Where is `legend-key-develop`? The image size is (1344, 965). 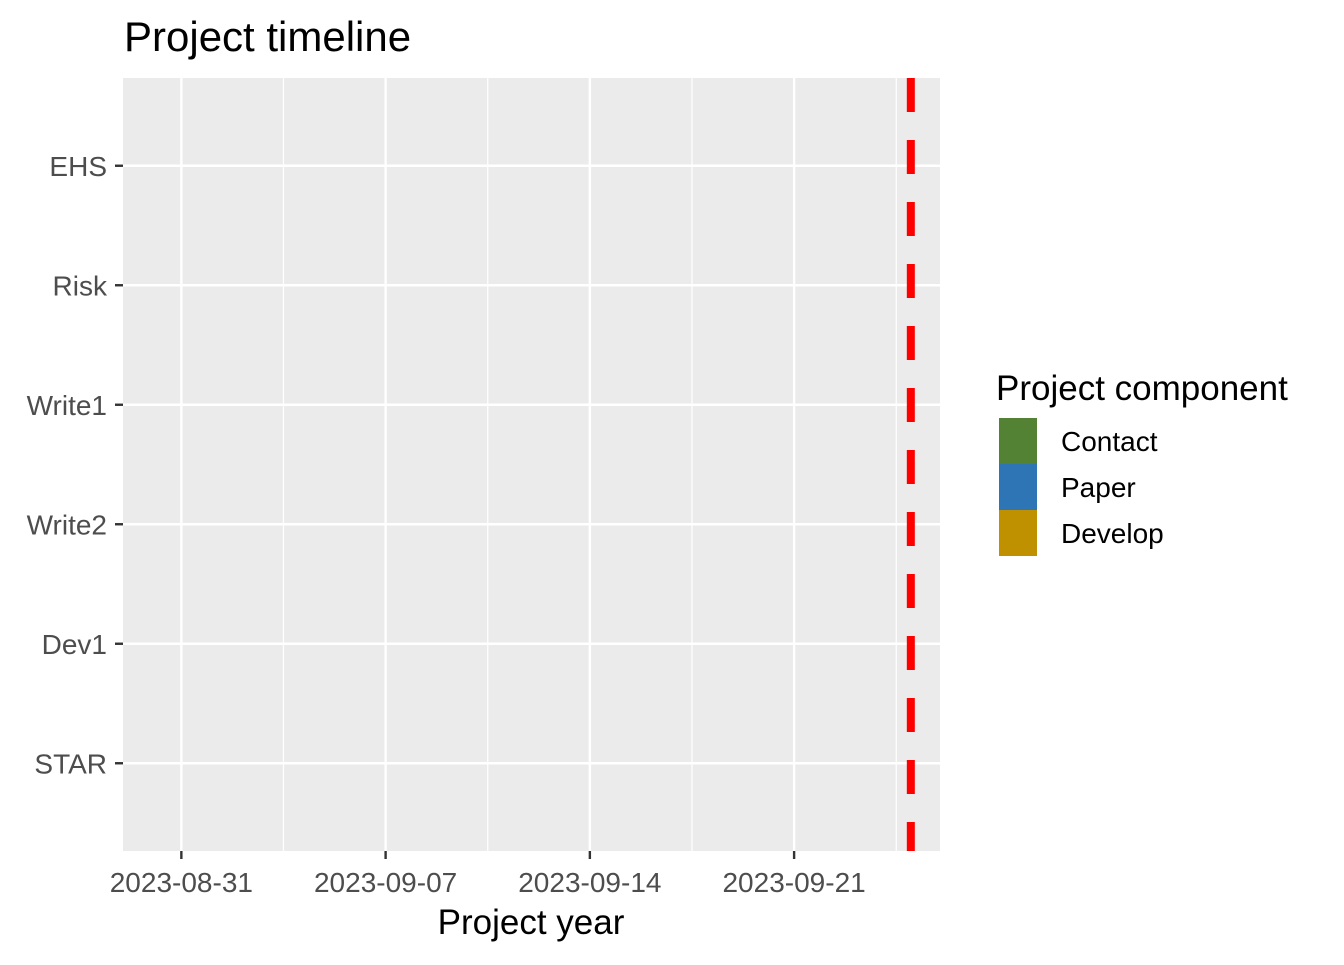 legend-key-develop is located at coordinates (1018, 533).